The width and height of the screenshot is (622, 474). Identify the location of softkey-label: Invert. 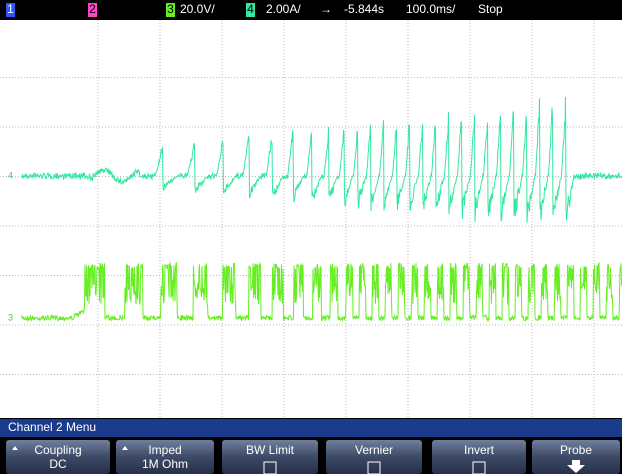
(479, 450).